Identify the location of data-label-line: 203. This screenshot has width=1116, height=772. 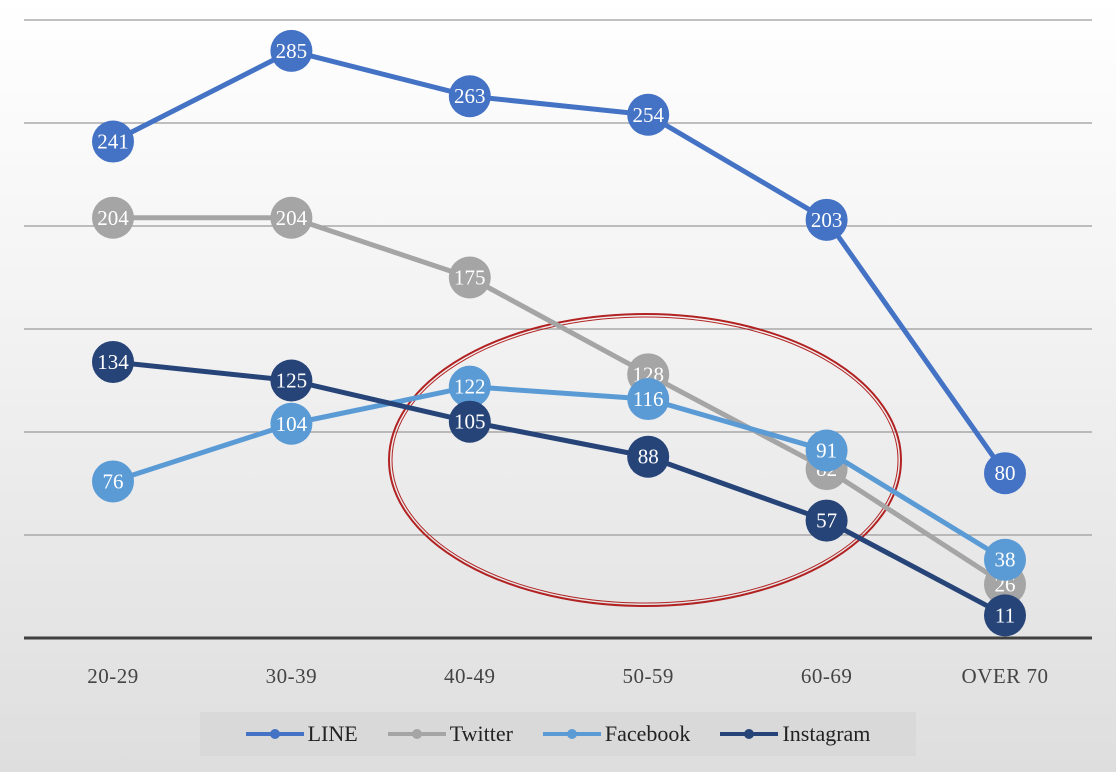
(827, 220).